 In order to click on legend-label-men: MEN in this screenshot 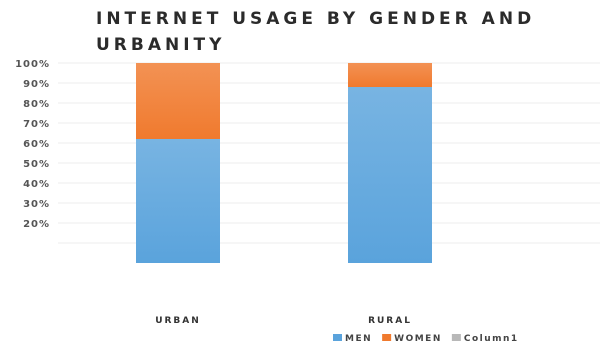, I will do `click(358, 339)`.